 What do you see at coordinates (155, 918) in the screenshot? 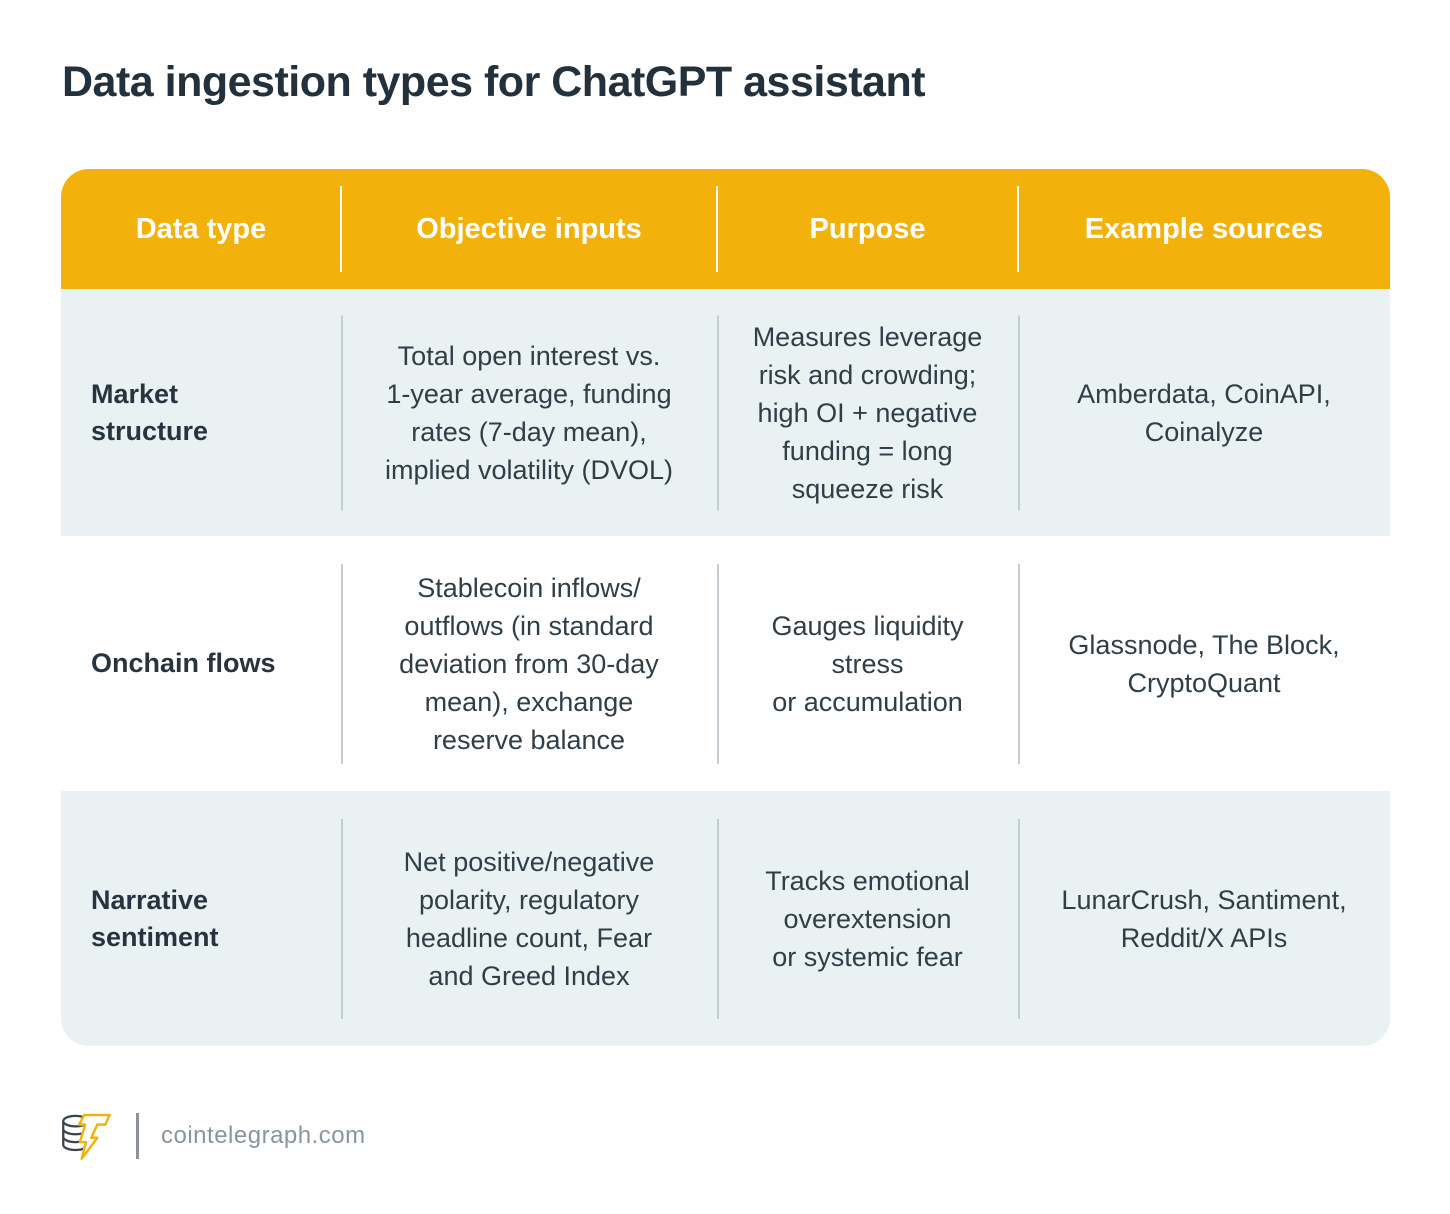
I see `row-label: Narrative sentiment` at bounding box center [155, 918].